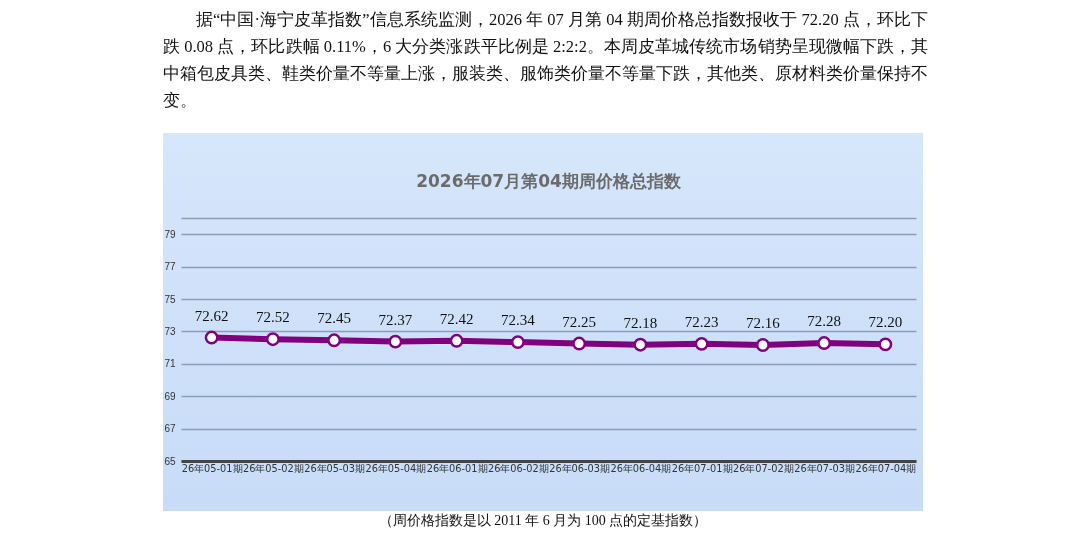 The width and height of the screenshot is (1084, 535). What do you see at coordinates (579, 321) in the screenshot?
I see `text: 72.25` at bounding box center [579, 321].